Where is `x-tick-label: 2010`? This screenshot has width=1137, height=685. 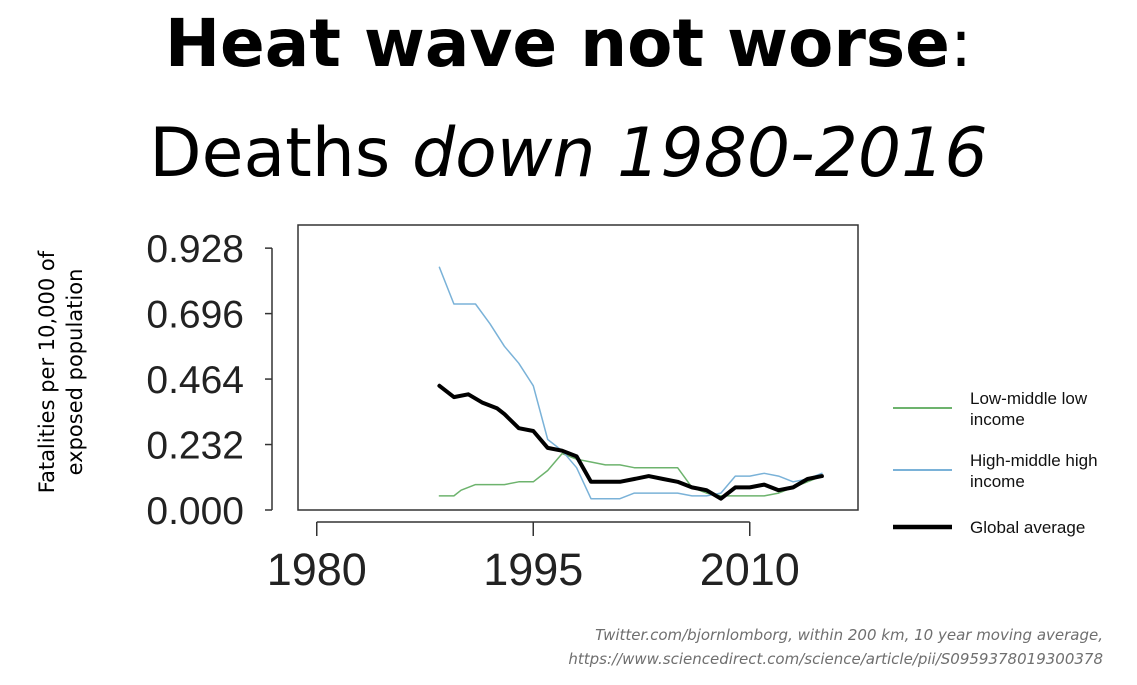 x-tick-label: 2010 is located at coordinates (750, 569).